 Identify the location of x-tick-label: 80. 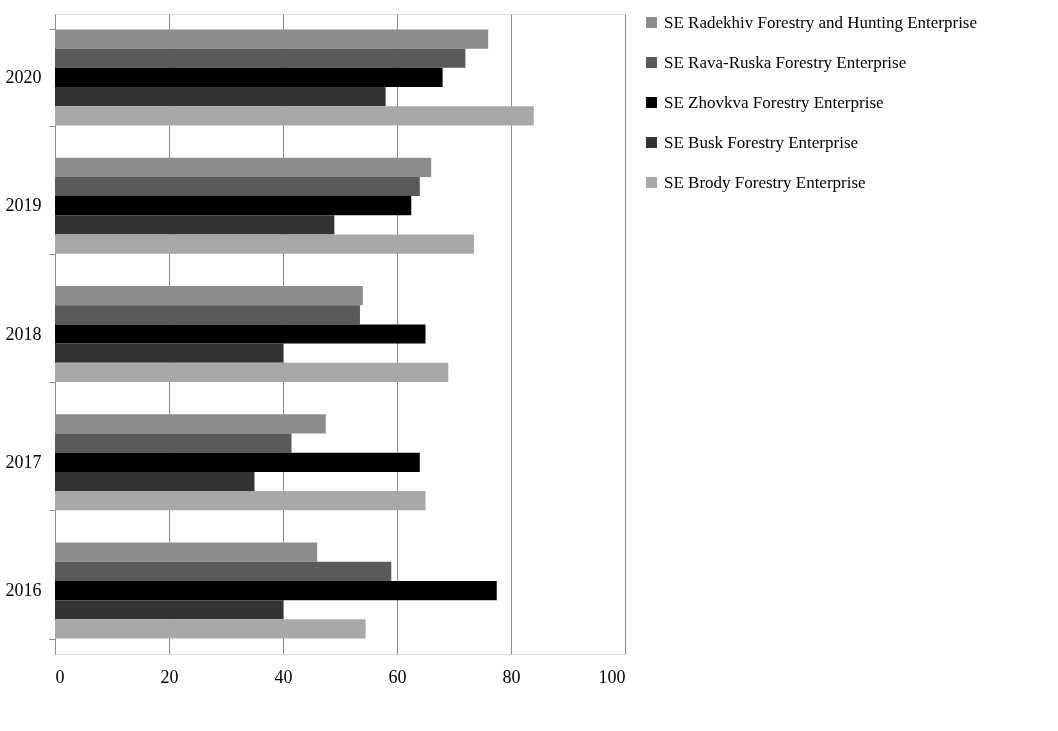
(511, 676).